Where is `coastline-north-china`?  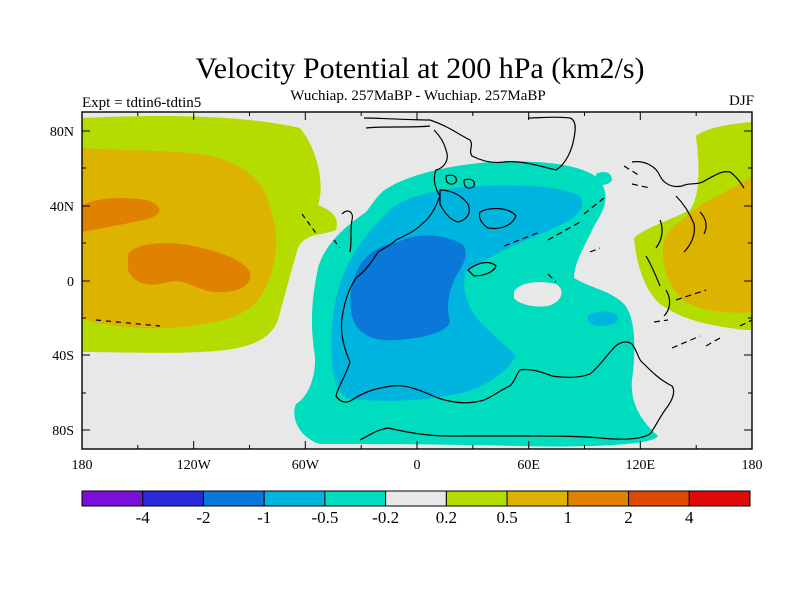 coastline-north-china is located at coordinates (454, 206).